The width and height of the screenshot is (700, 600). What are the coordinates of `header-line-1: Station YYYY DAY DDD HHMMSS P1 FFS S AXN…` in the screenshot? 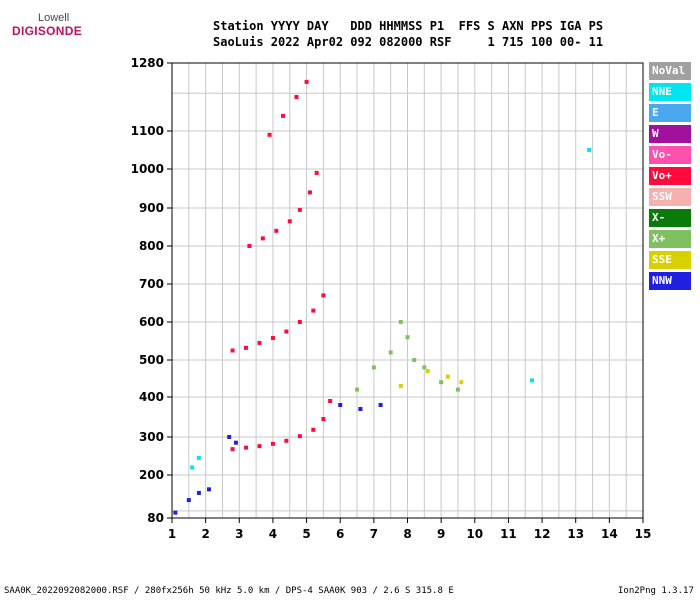 It's located at (408, 26).